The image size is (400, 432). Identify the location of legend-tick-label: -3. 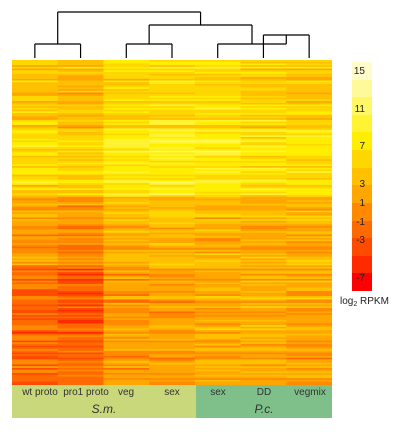
(360, 241).